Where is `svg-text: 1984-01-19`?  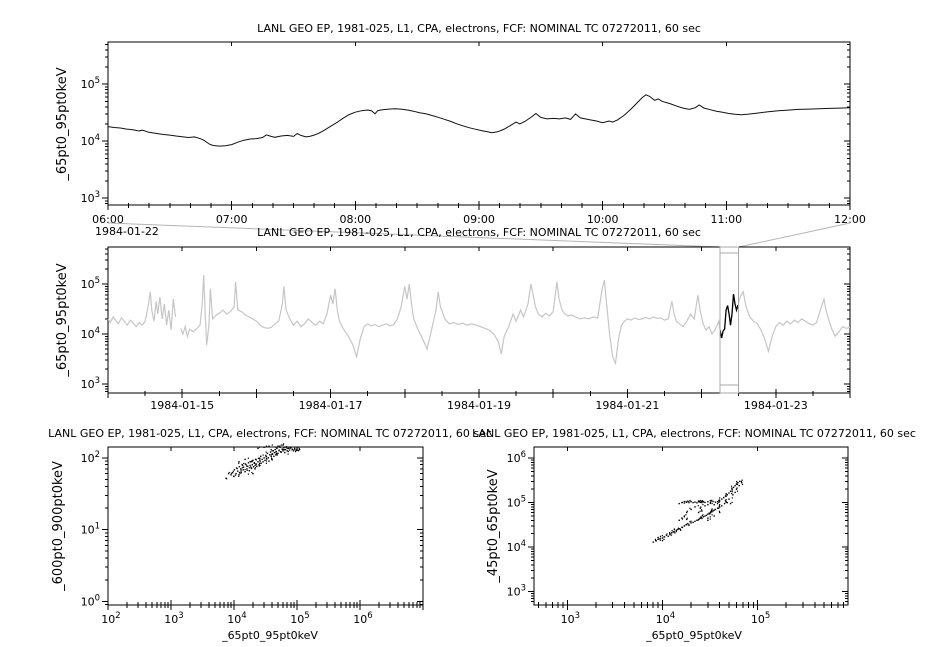
svg-text: 1984-01-19 is located at coordinates (479, 405).